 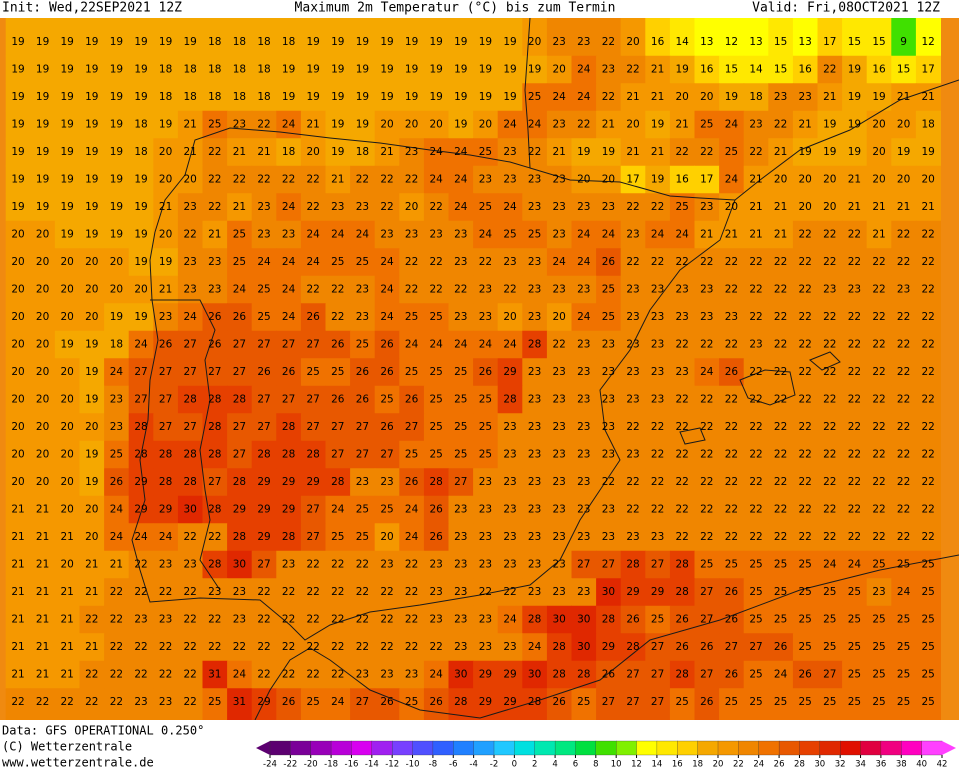 I want to click on temperature-value: 17, so click(x=928, y=70).